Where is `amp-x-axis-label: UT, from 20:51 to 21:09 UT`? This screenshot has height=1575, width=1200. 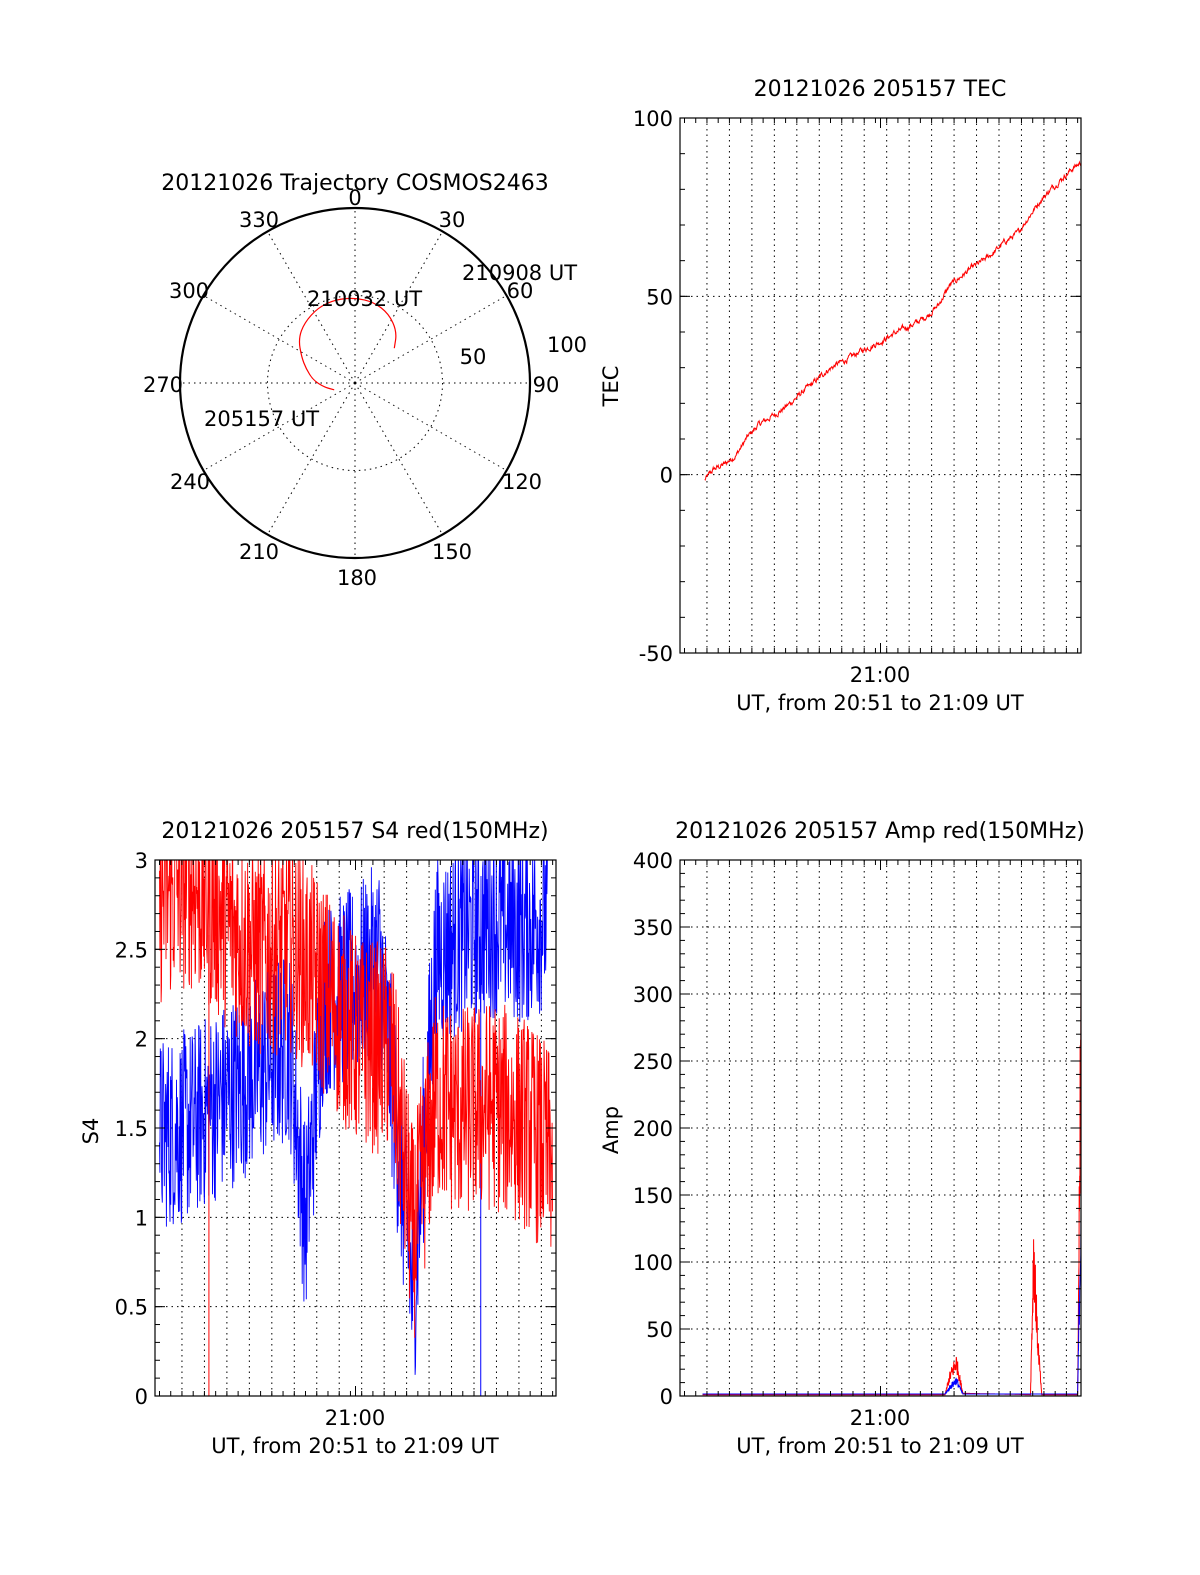
amp-x-axis-label: UT, from 20:51 to 21:09 UT is located at coordinates (880, 1446).